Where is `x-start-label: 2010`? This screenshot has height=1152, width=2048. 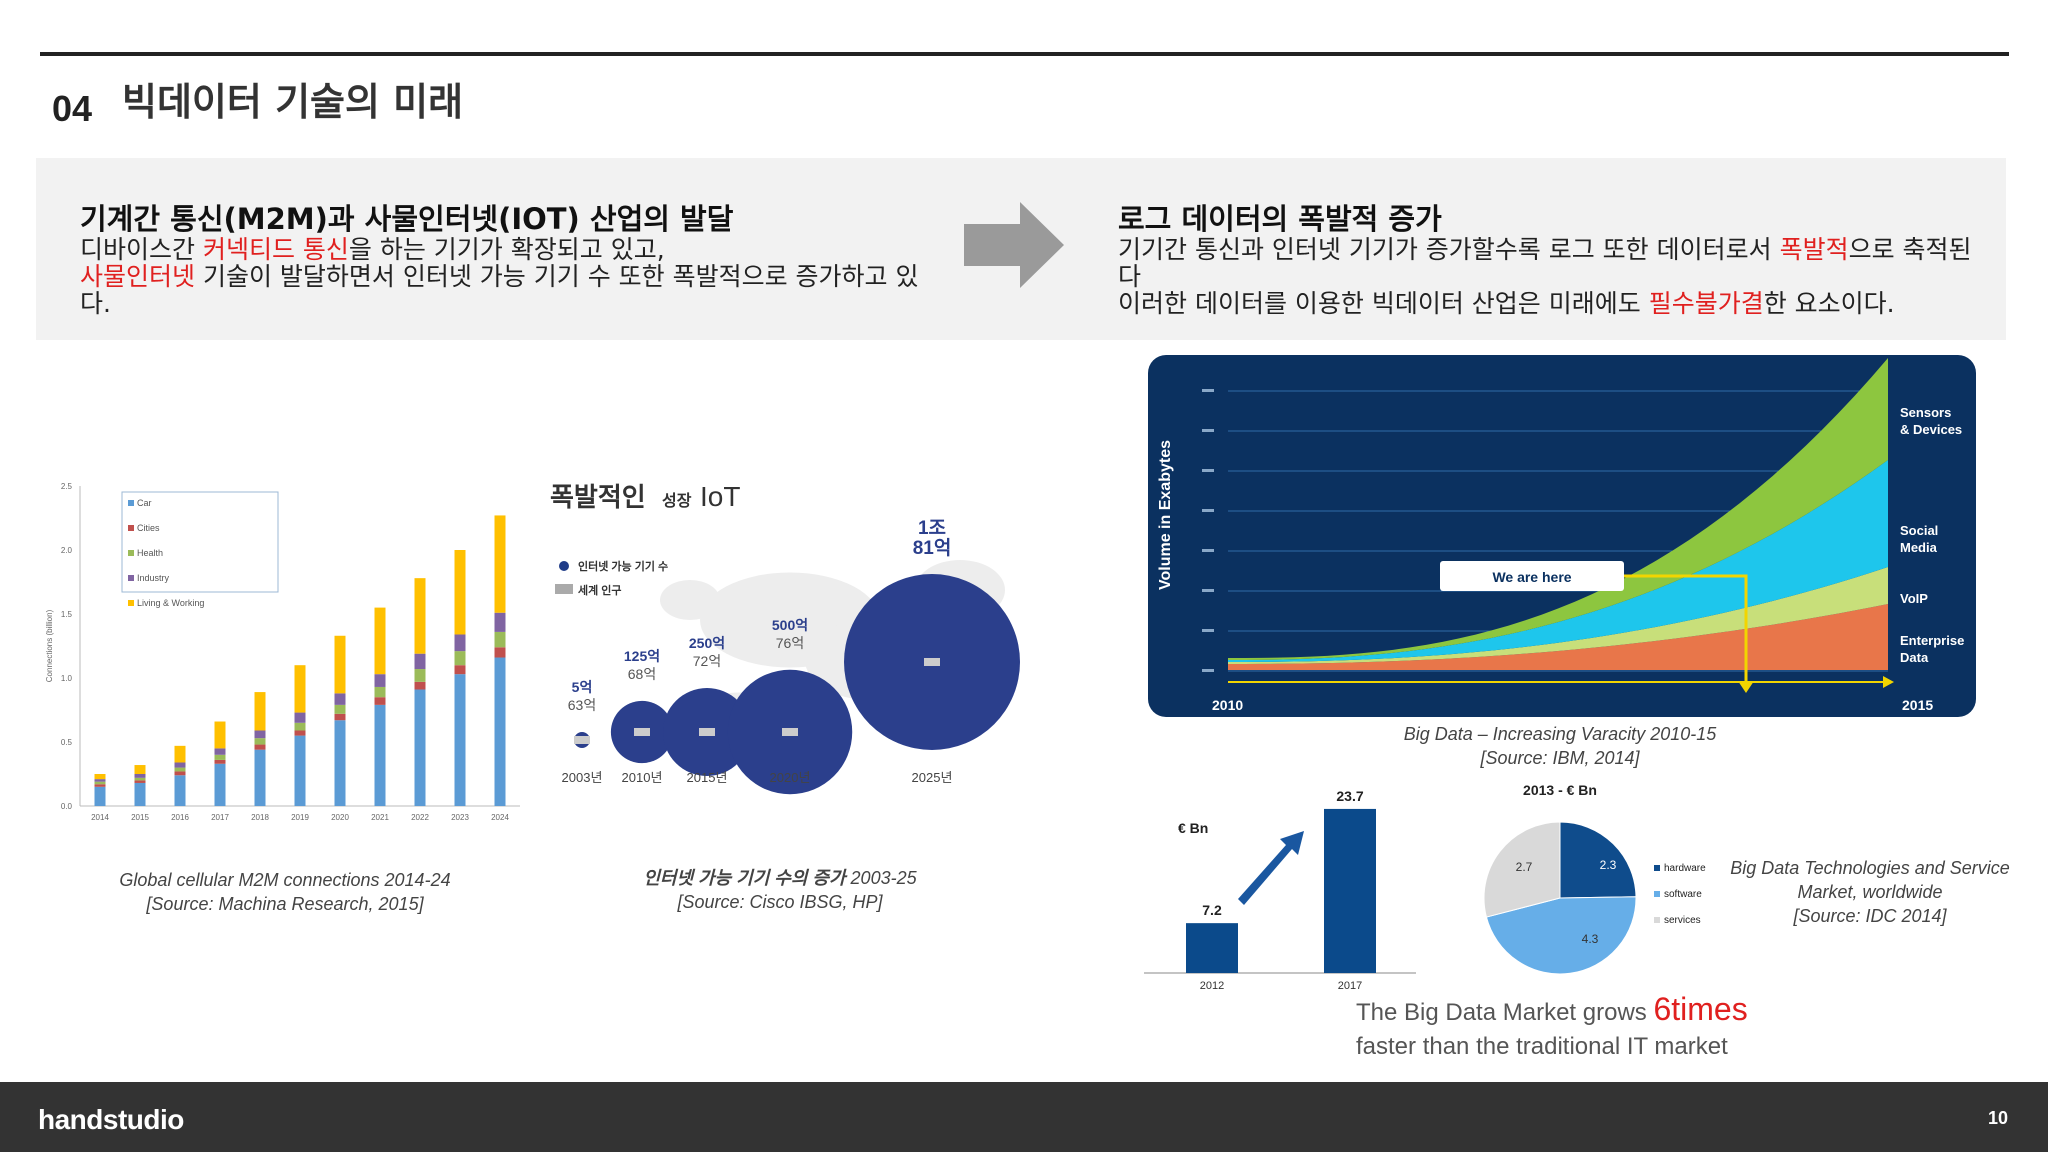 x-start-label: 2010 is located at coordinates (1227, 705).